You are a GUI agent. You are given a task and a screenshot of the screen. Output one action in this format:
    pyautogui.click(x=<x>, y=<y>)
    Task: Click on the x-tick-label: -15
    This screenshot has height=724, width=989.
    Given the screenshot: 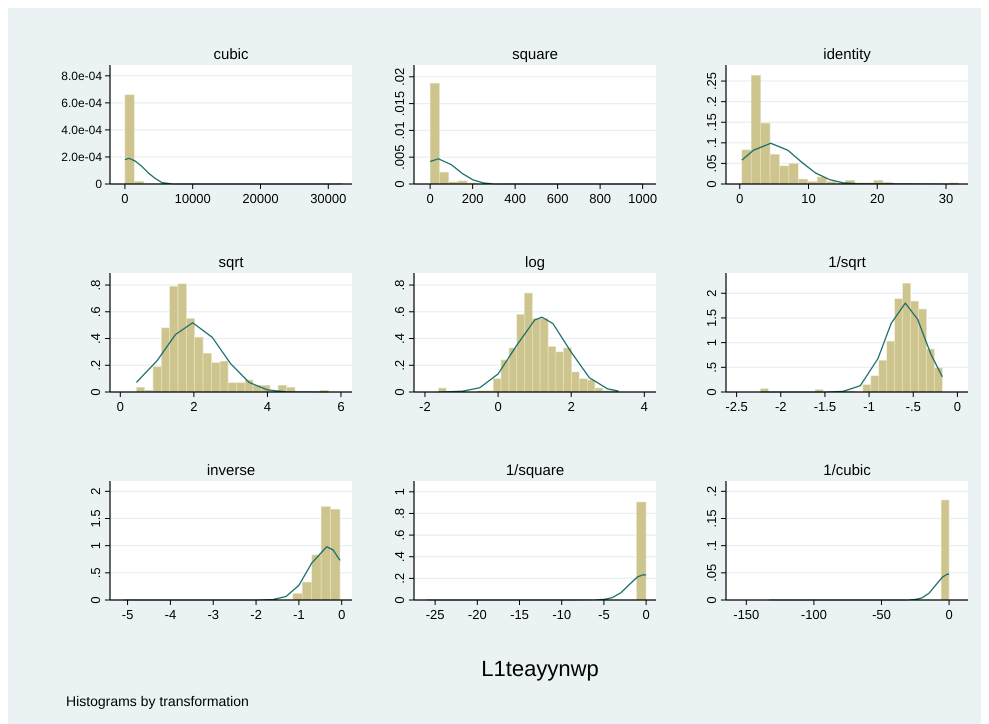 What is the action you would take?
    pyautogui.click(x=519, y=614)
    